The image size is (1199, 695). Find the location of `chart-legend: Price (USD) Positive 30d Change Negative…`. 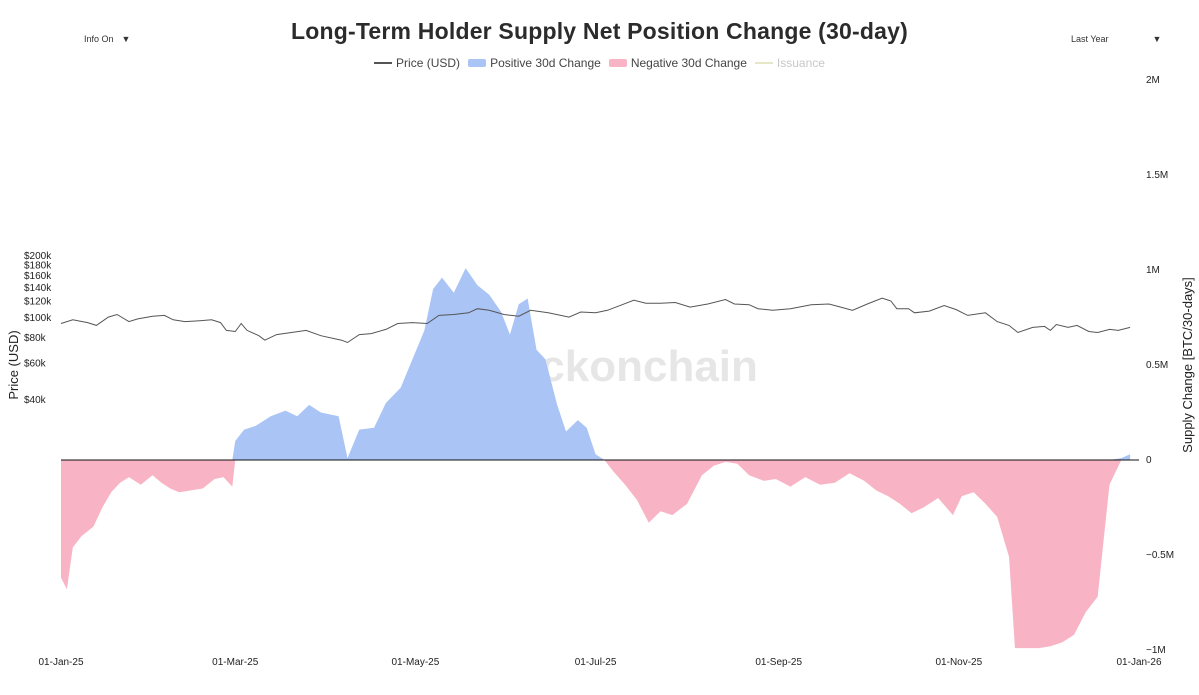

chart-legend: Price (USD) Positive 30d Change Negative… is located at coordinates (599, 63).